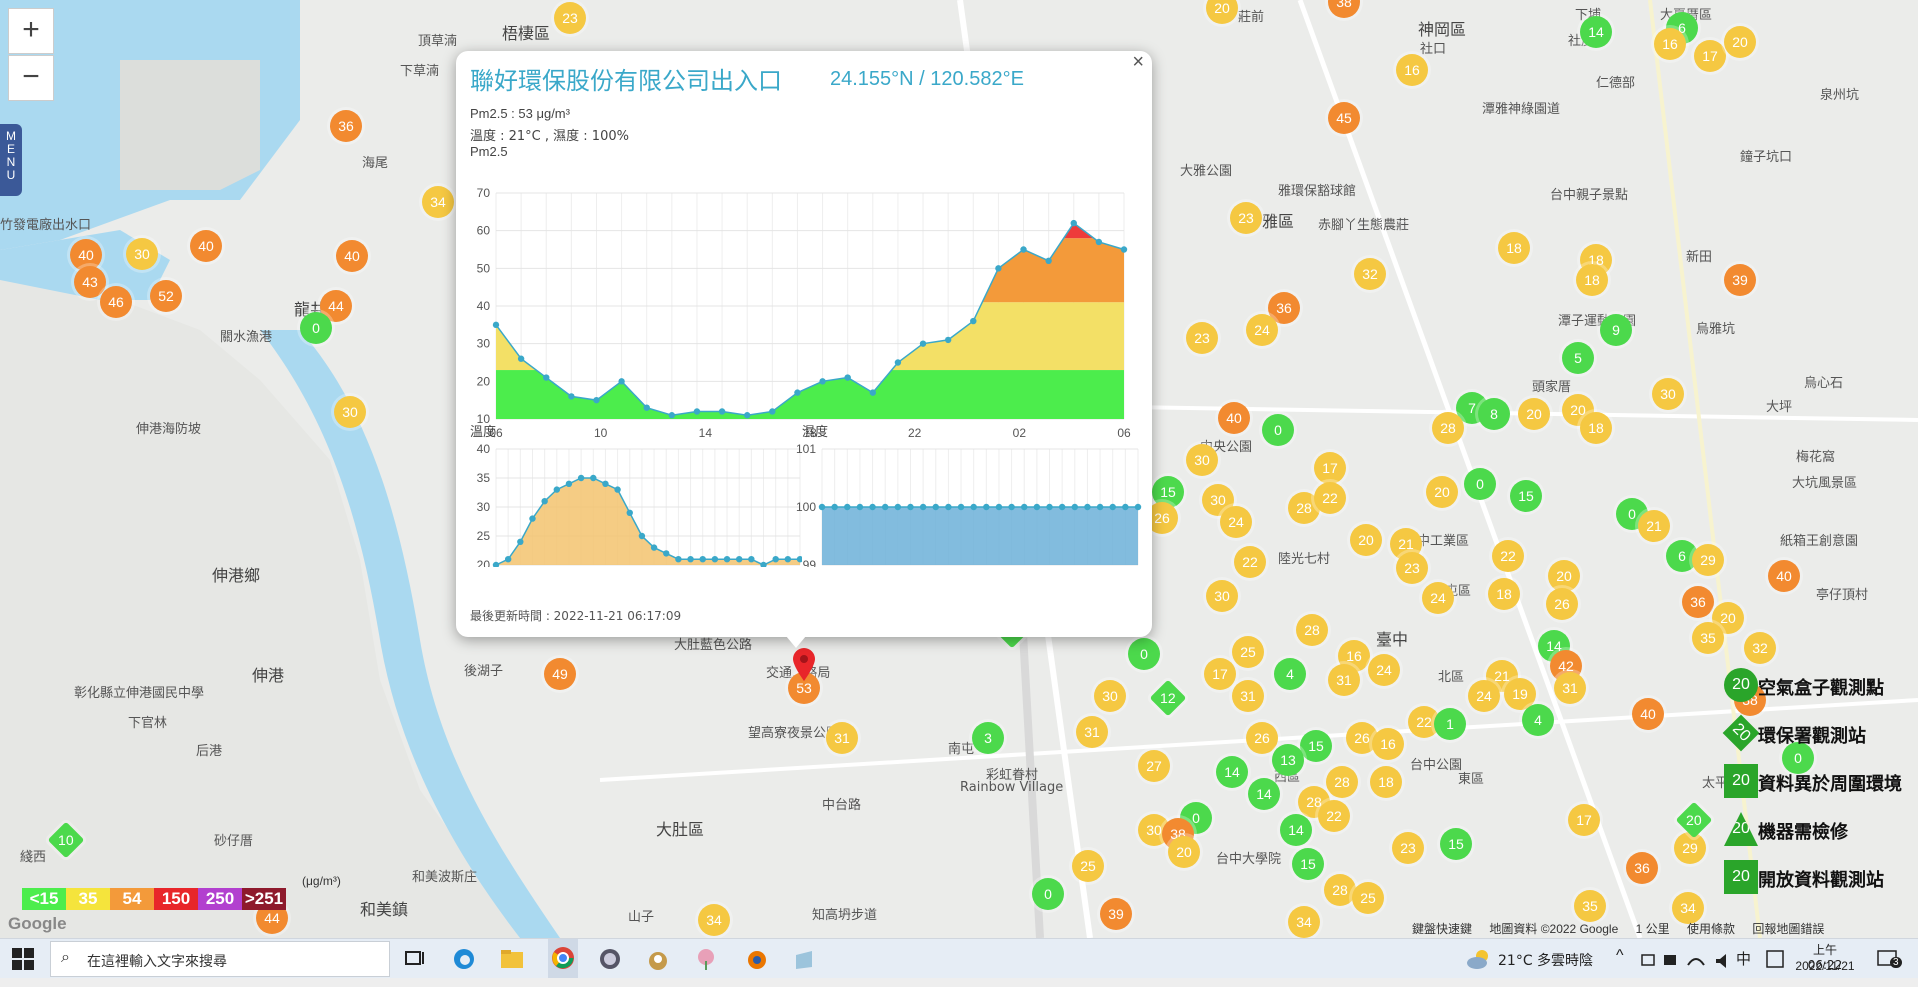 The image size is (1918, 987). What do you see at coordinates (513, 959) in the screenshot?
I see `file-explorer-icon` at bounding box center [513, 959].